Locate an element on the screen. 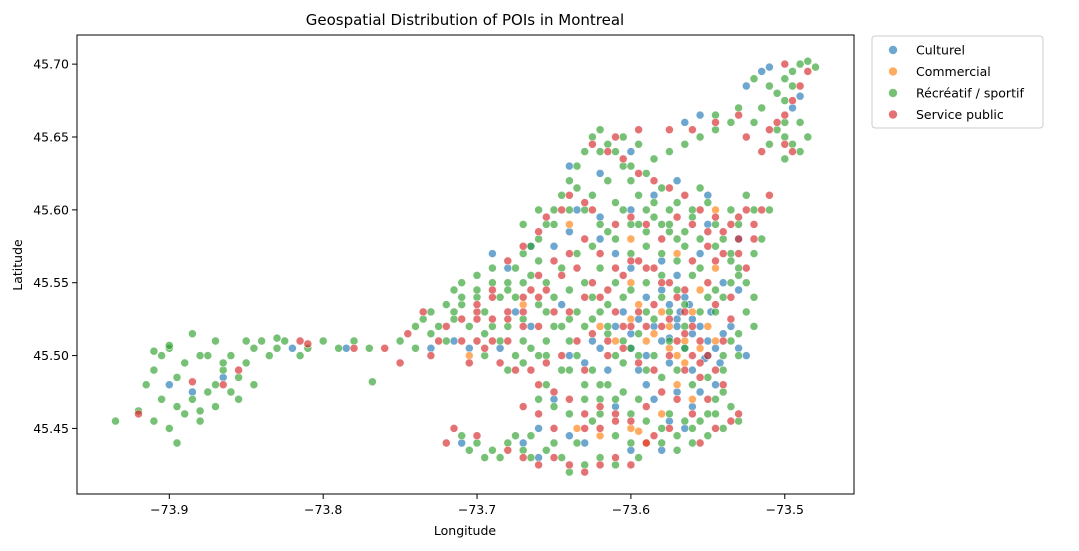 This screenshot has height=551, width=1079. x-tick-label: −73.9 is located at coordinates (169, 509).